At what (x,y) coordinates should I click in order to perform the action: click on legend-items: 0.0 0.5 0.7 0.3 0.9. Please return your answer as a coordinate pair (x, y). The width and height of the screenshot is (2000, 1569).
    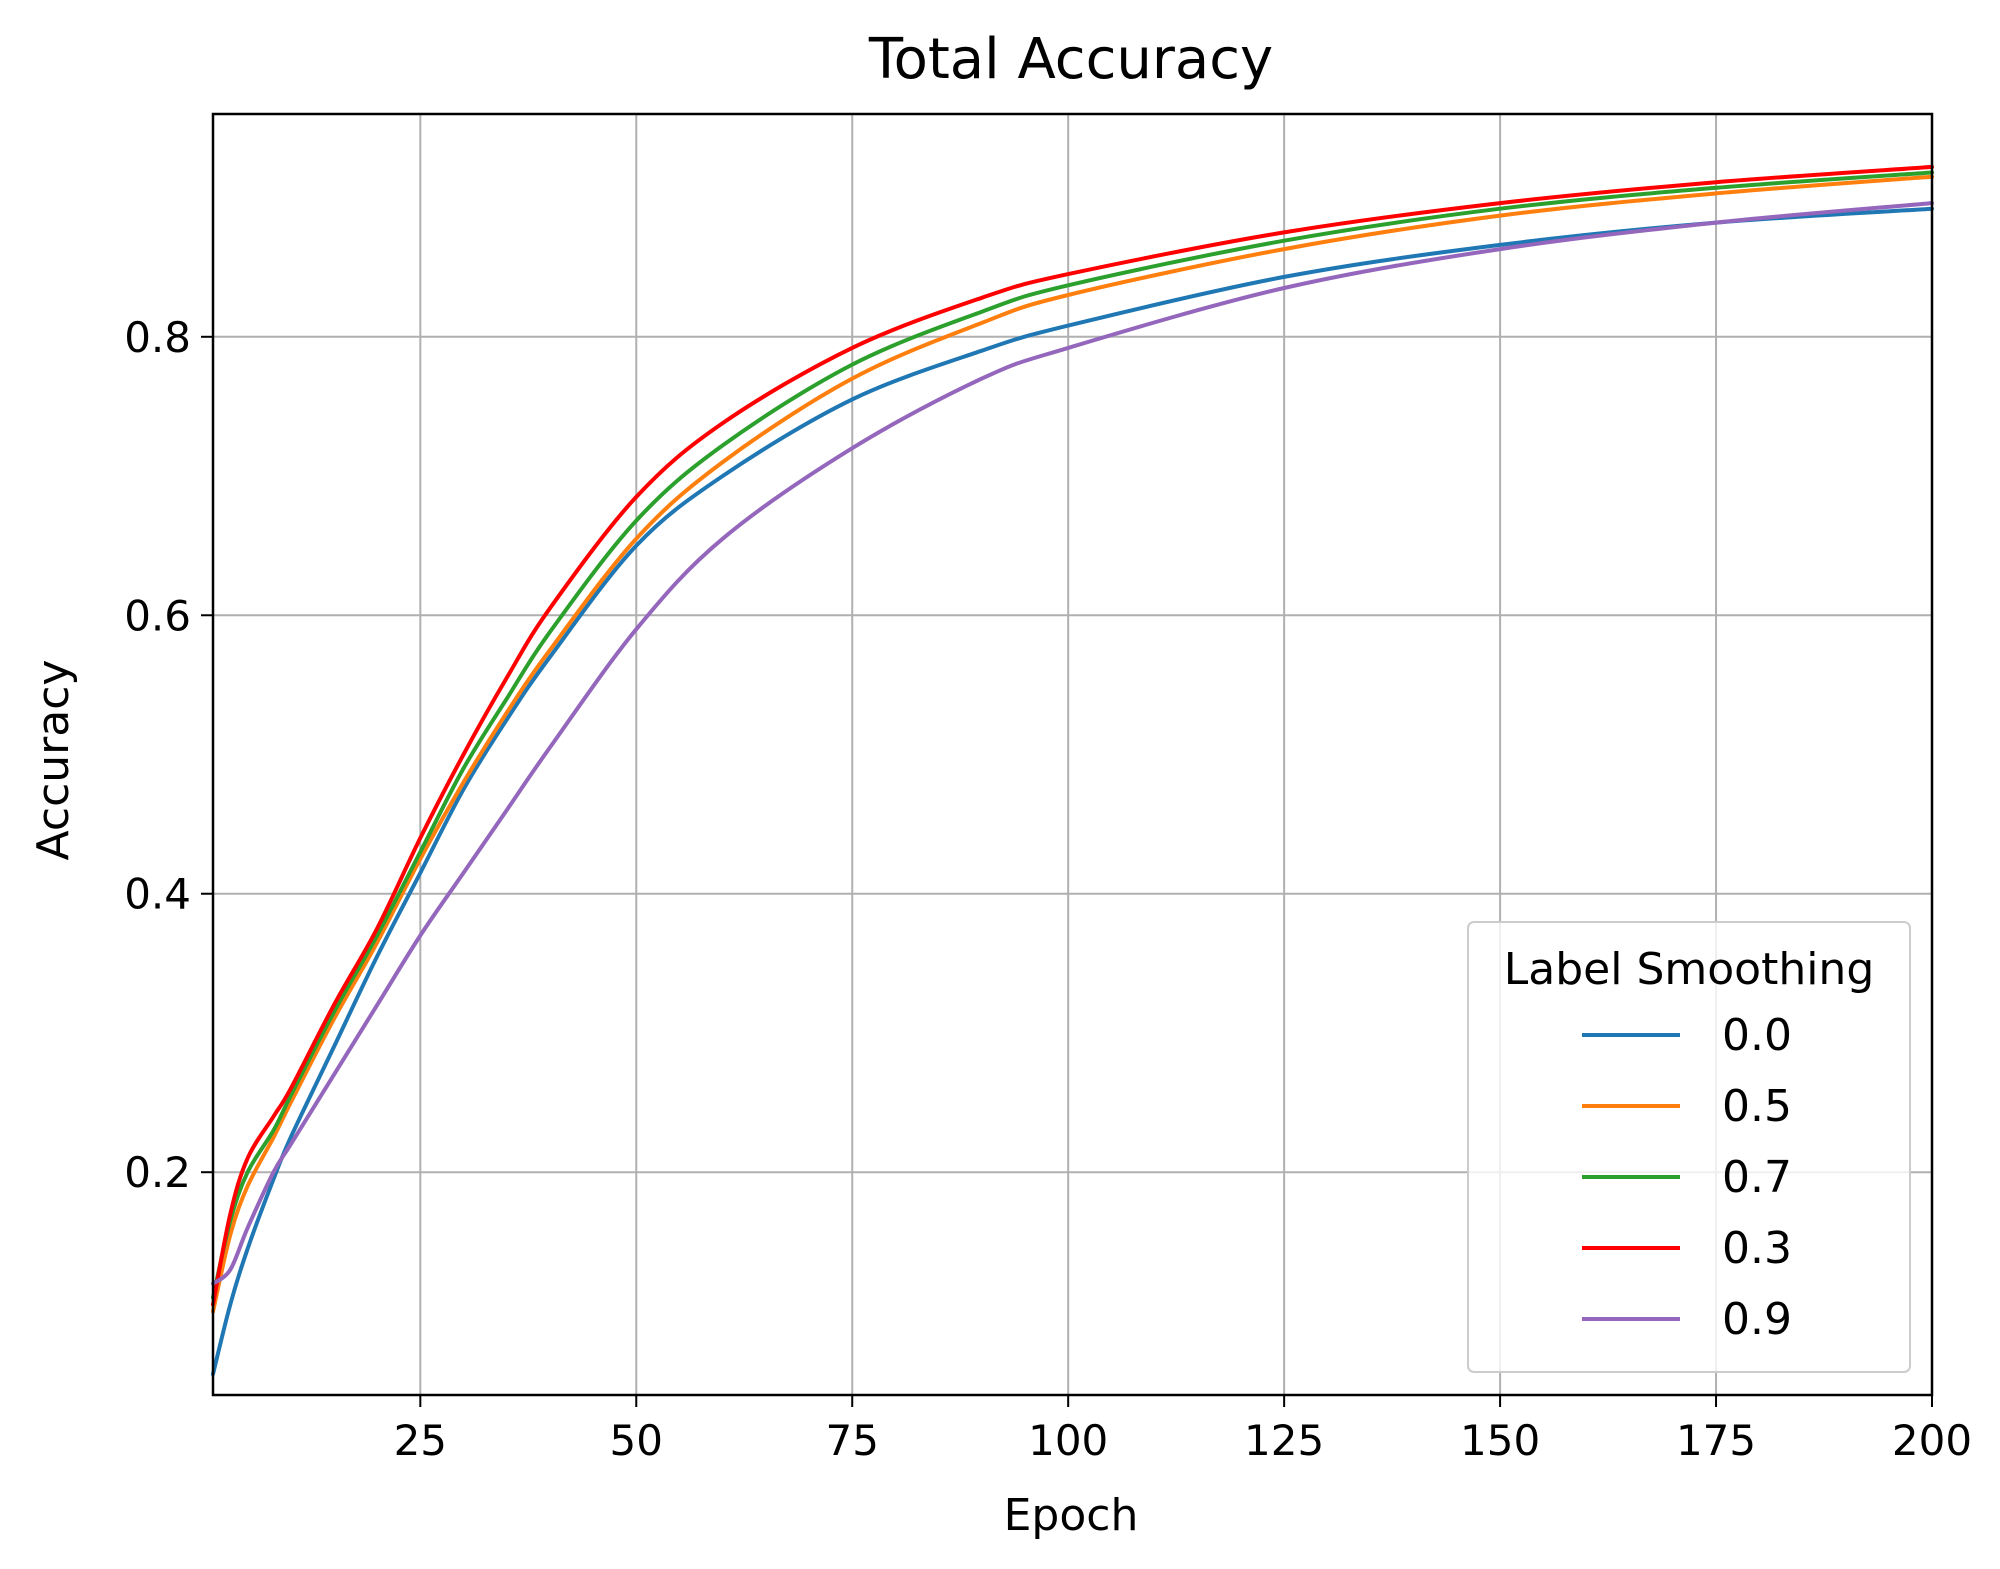
    Looking at the image, I should click on (1687, 1177).